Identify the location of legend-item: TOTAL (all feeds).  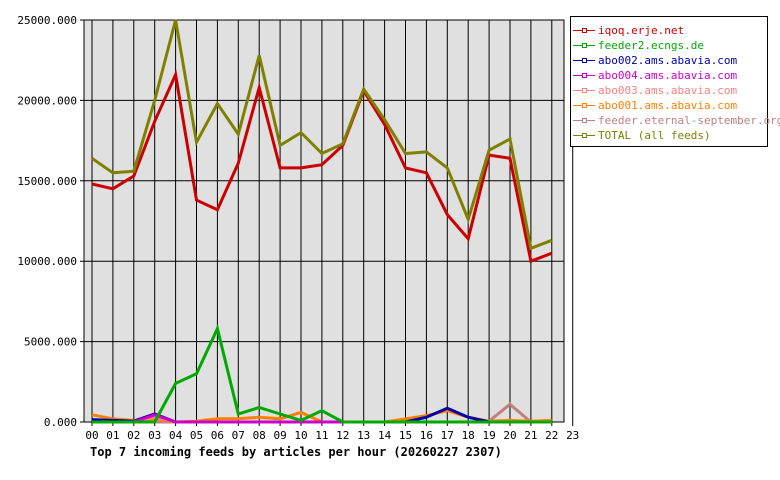
(670, 135).